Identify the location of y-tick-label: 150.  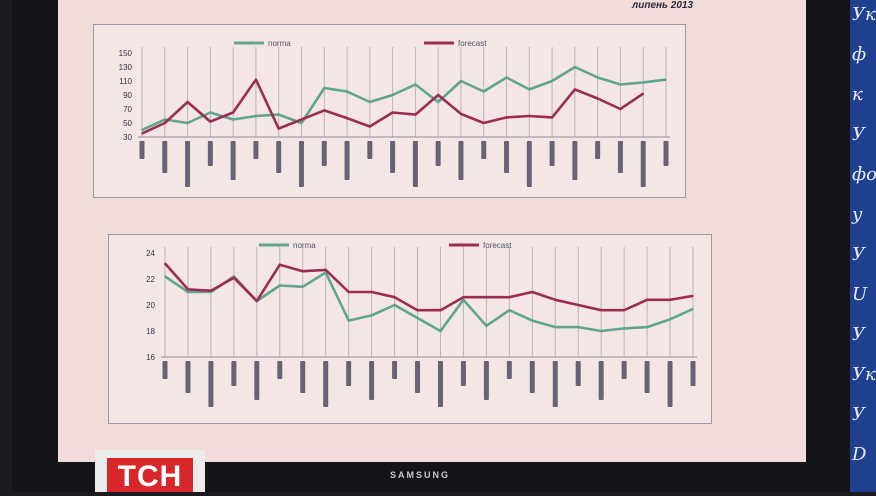
(126, 53).